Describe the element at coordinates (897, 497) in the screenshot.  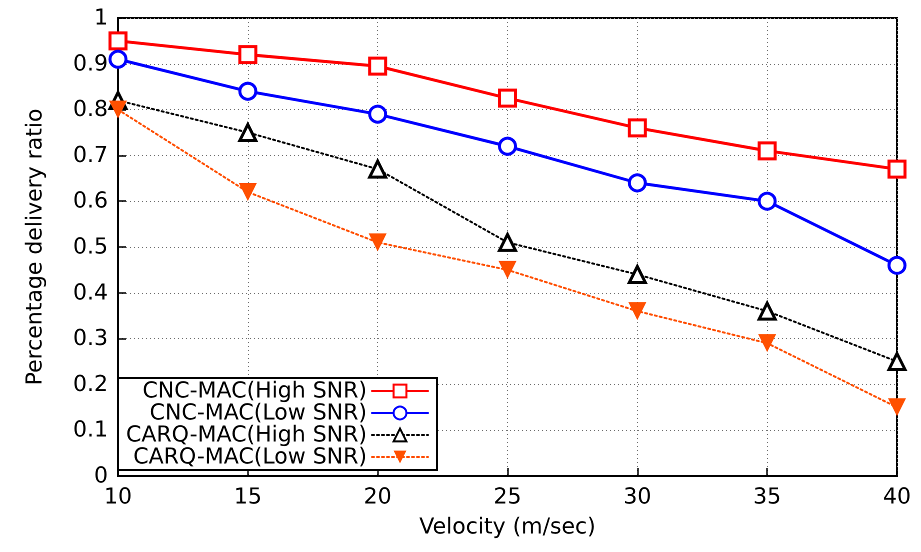
I see `x-tick-label: 40` at that location.